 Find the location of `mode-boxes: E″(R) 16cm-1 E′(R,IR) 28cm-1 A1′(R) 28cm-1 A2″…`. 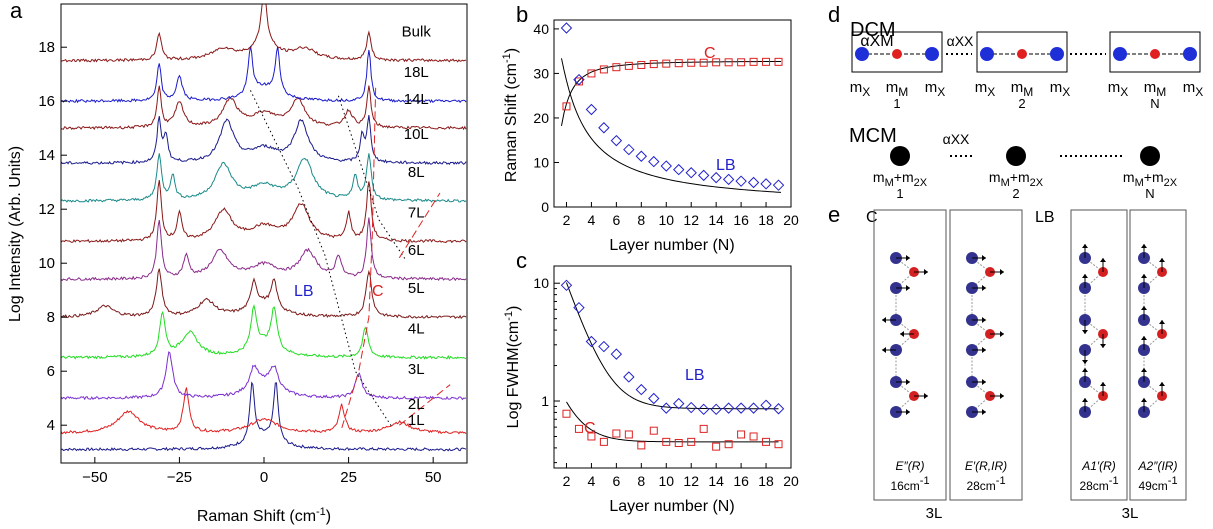

mode-boxes: E″(R) 16cm-1 E′(R,IR) 28cm-1 A1′(R) 28cm-1 A2″… is located at coordinates (1030, 355).